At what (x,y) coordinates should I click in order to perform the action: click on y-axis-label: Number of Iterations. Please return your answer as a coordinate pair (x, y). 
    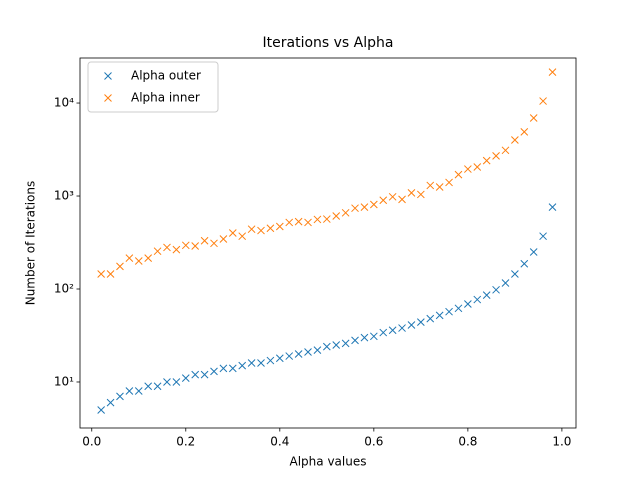
    Looking at the image, I should click on (31, 243).